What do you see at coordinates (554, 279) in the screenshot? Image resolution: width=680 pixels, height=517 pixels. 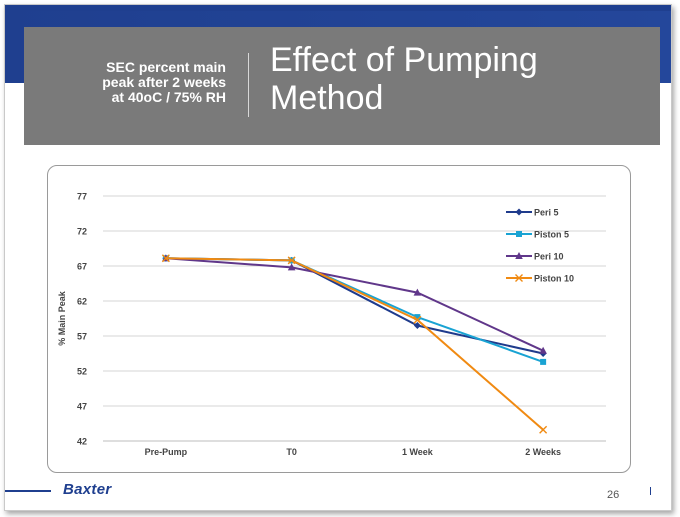 I see `legend-label-piston-10: Piston 10` at bounding box center [554, 279].